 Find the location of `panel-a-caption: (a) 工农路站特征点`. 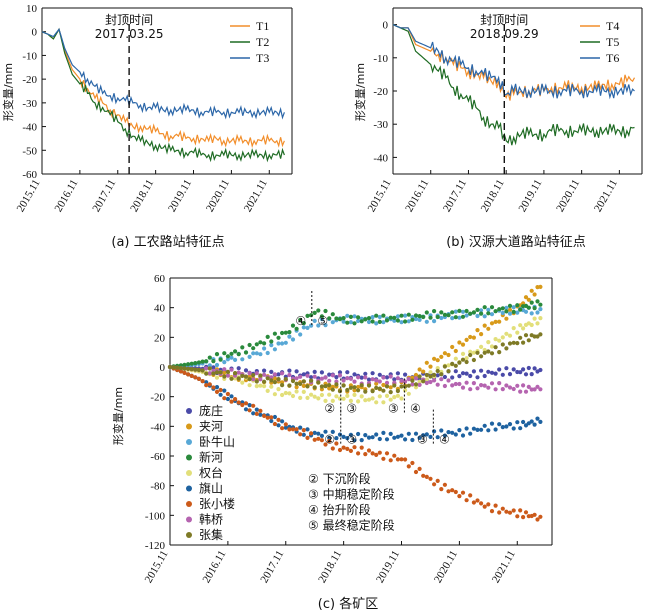

panel-a-caption: (a) 工农路站特征点 is located at coordinates (167, 242).